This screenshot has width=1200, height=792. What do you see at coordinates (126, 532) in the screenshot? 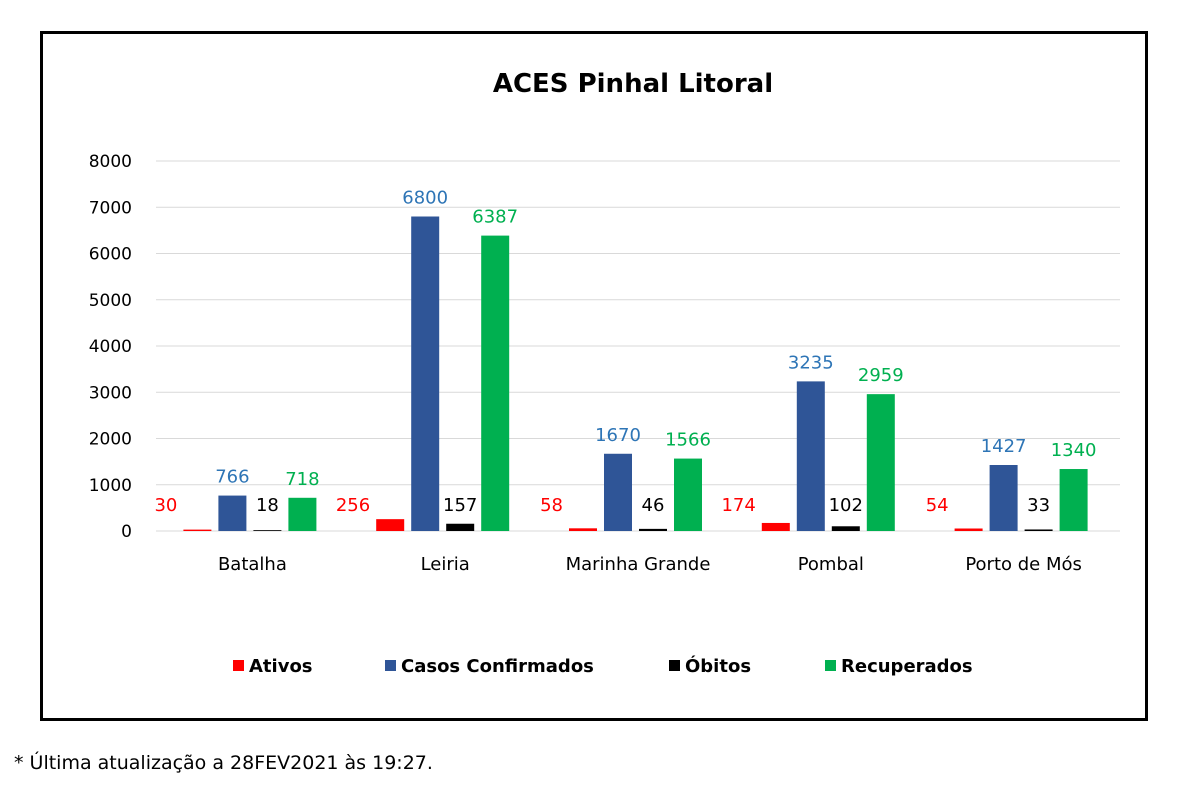
I see `y-tick-label: 0` at bounding box center [126, 532].